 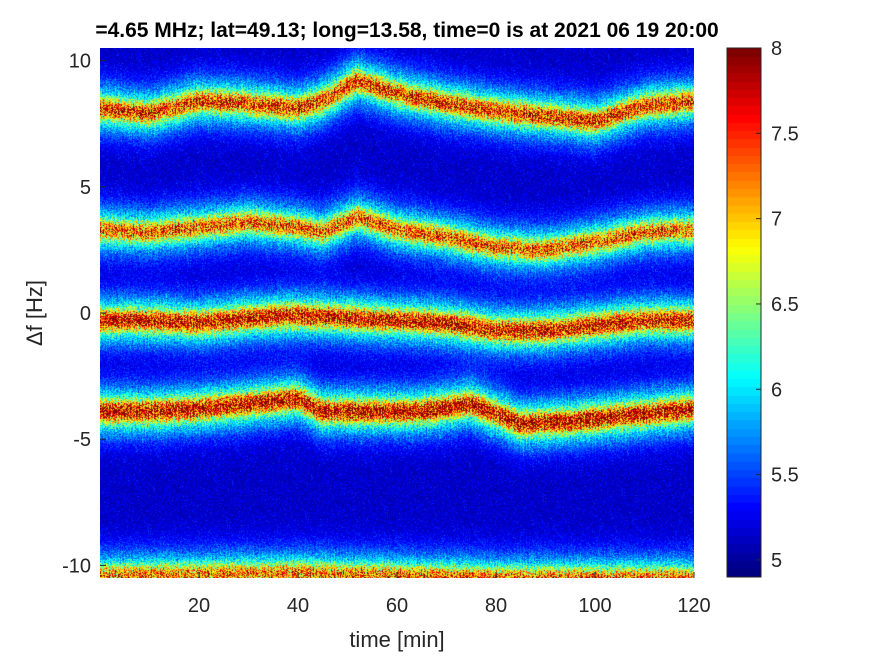 I want to click on x-tick-label: 20, so click(x=199, y=606).